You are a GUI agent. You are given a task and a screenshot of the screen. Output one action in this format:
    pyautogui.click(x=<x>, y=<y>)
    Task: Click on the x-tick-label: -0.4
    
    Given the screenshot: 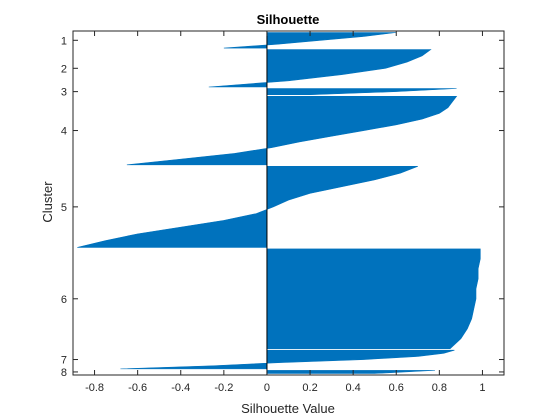 What is the action you would take?
    pyautogui.click(x=180, y=388)
    